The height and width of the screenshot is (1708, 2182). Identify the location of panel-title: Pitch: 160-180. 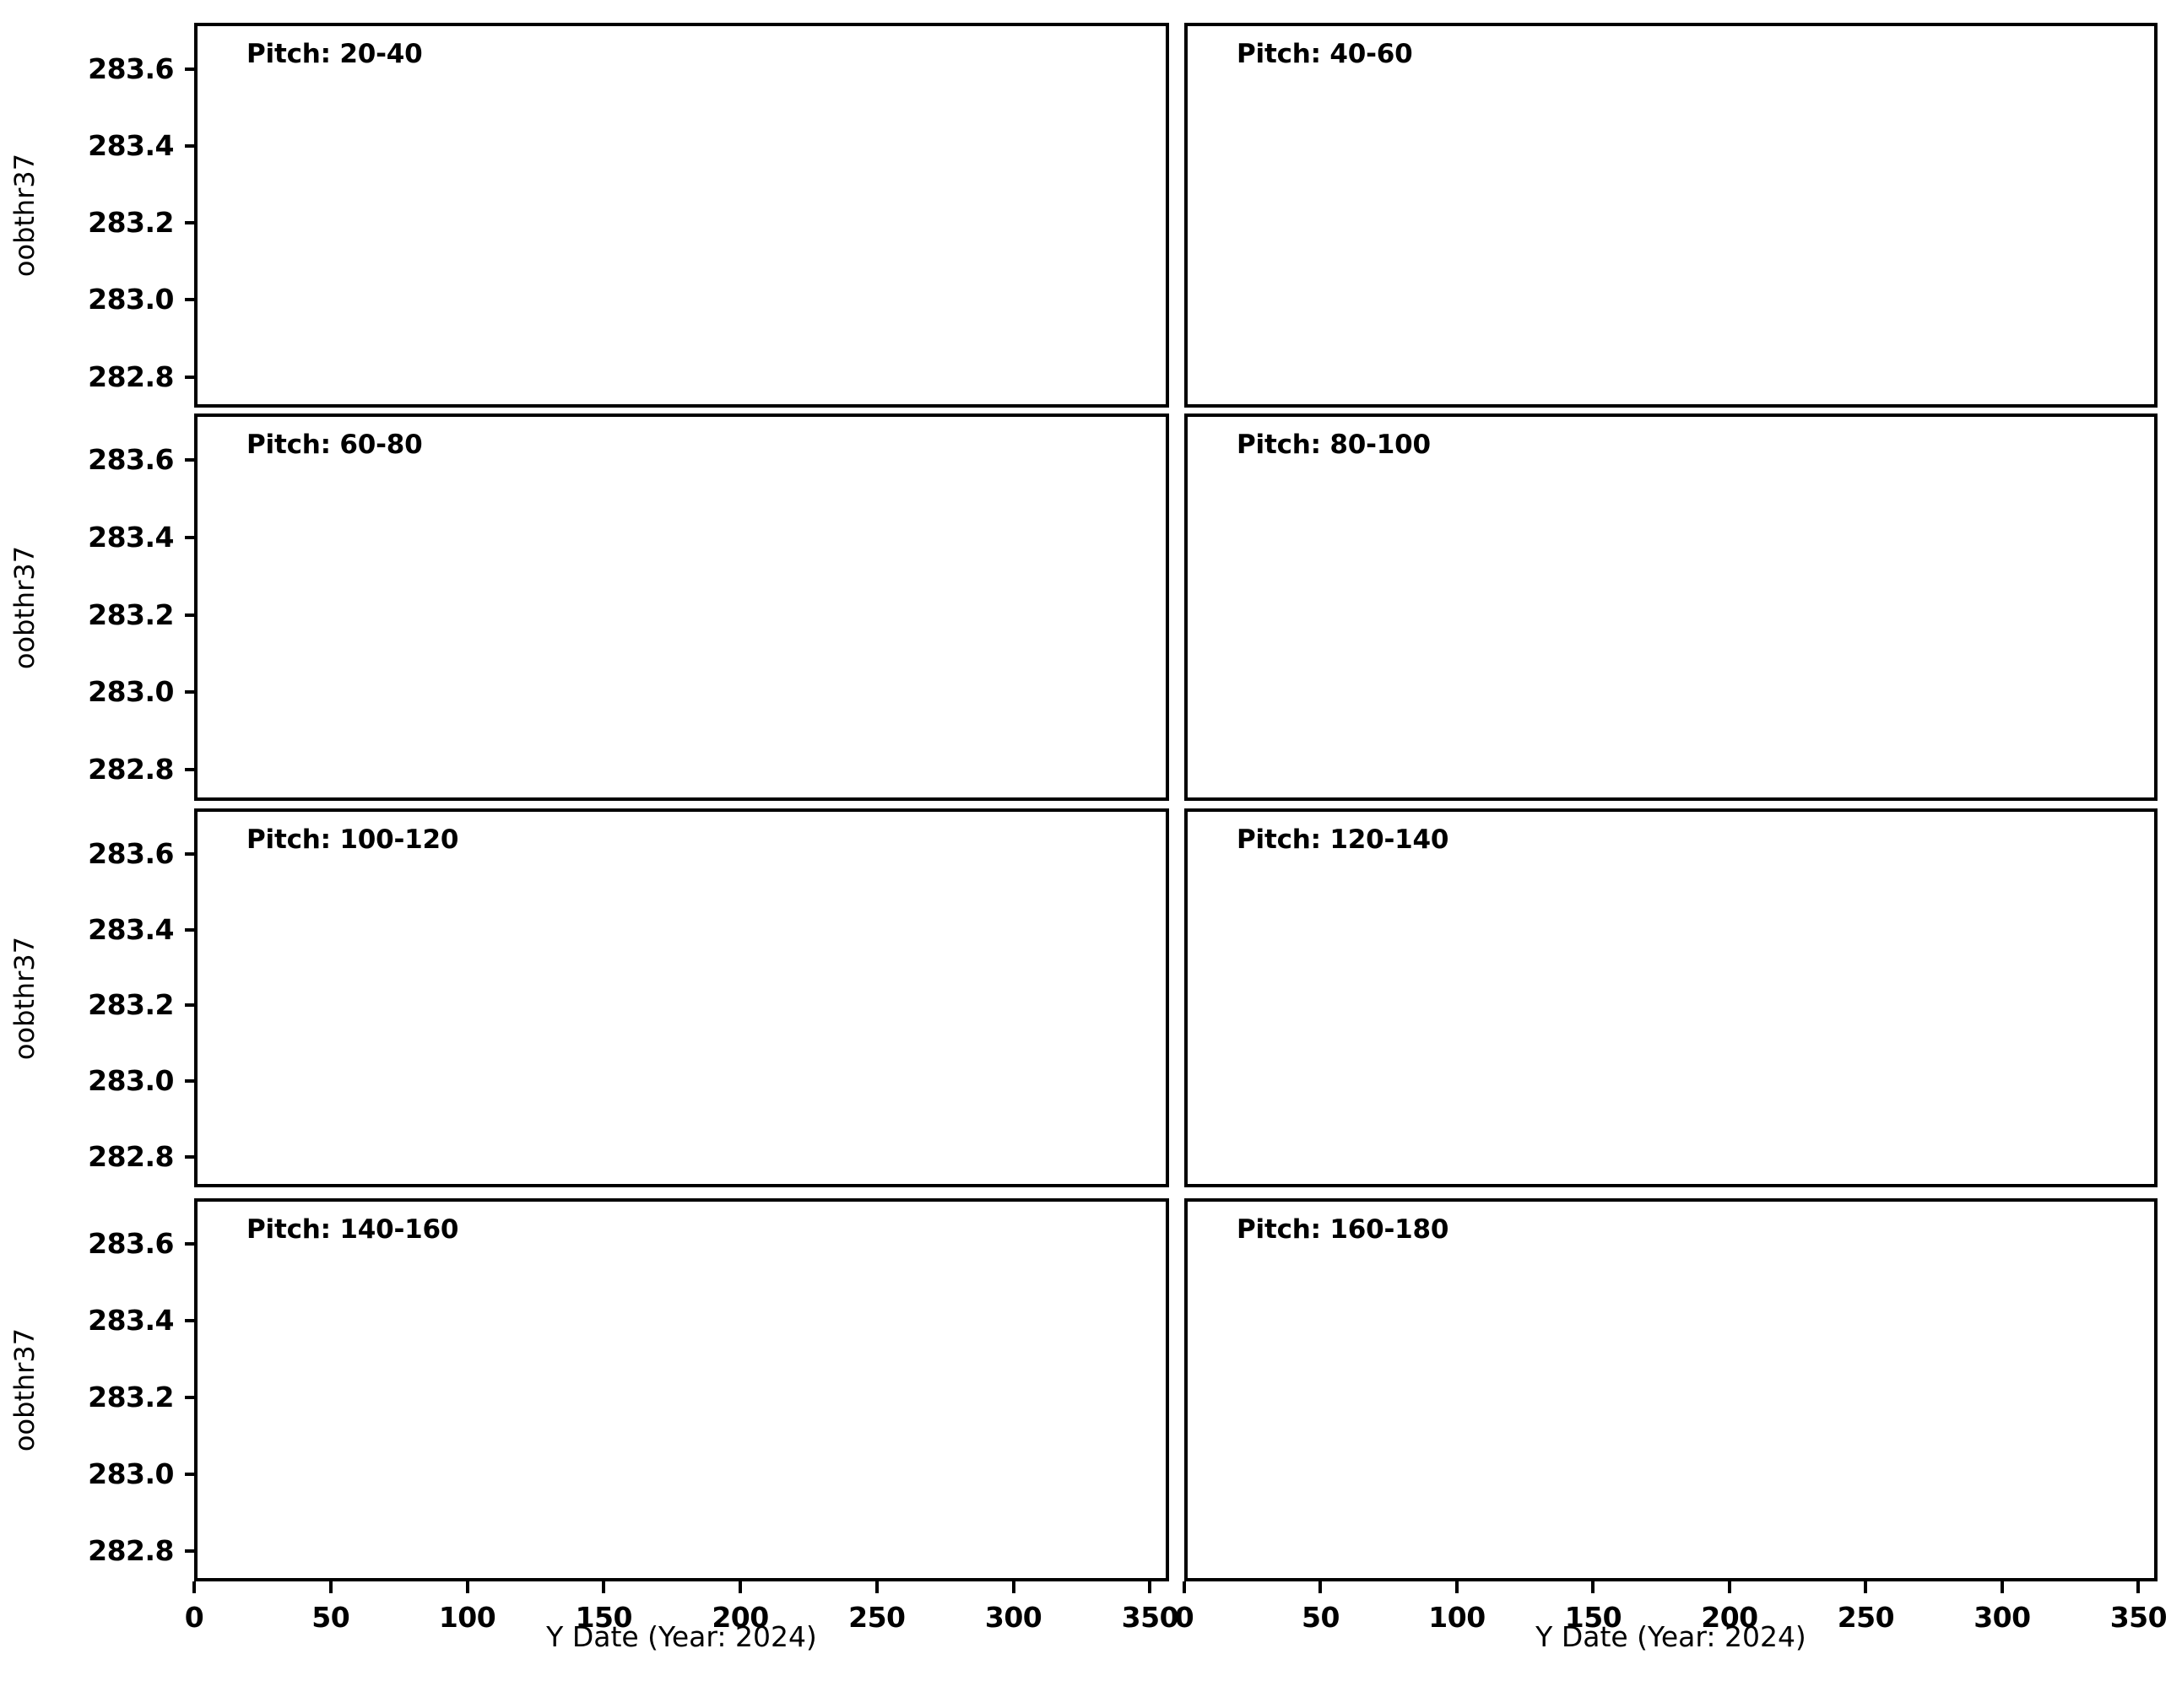
(1343, 1229).